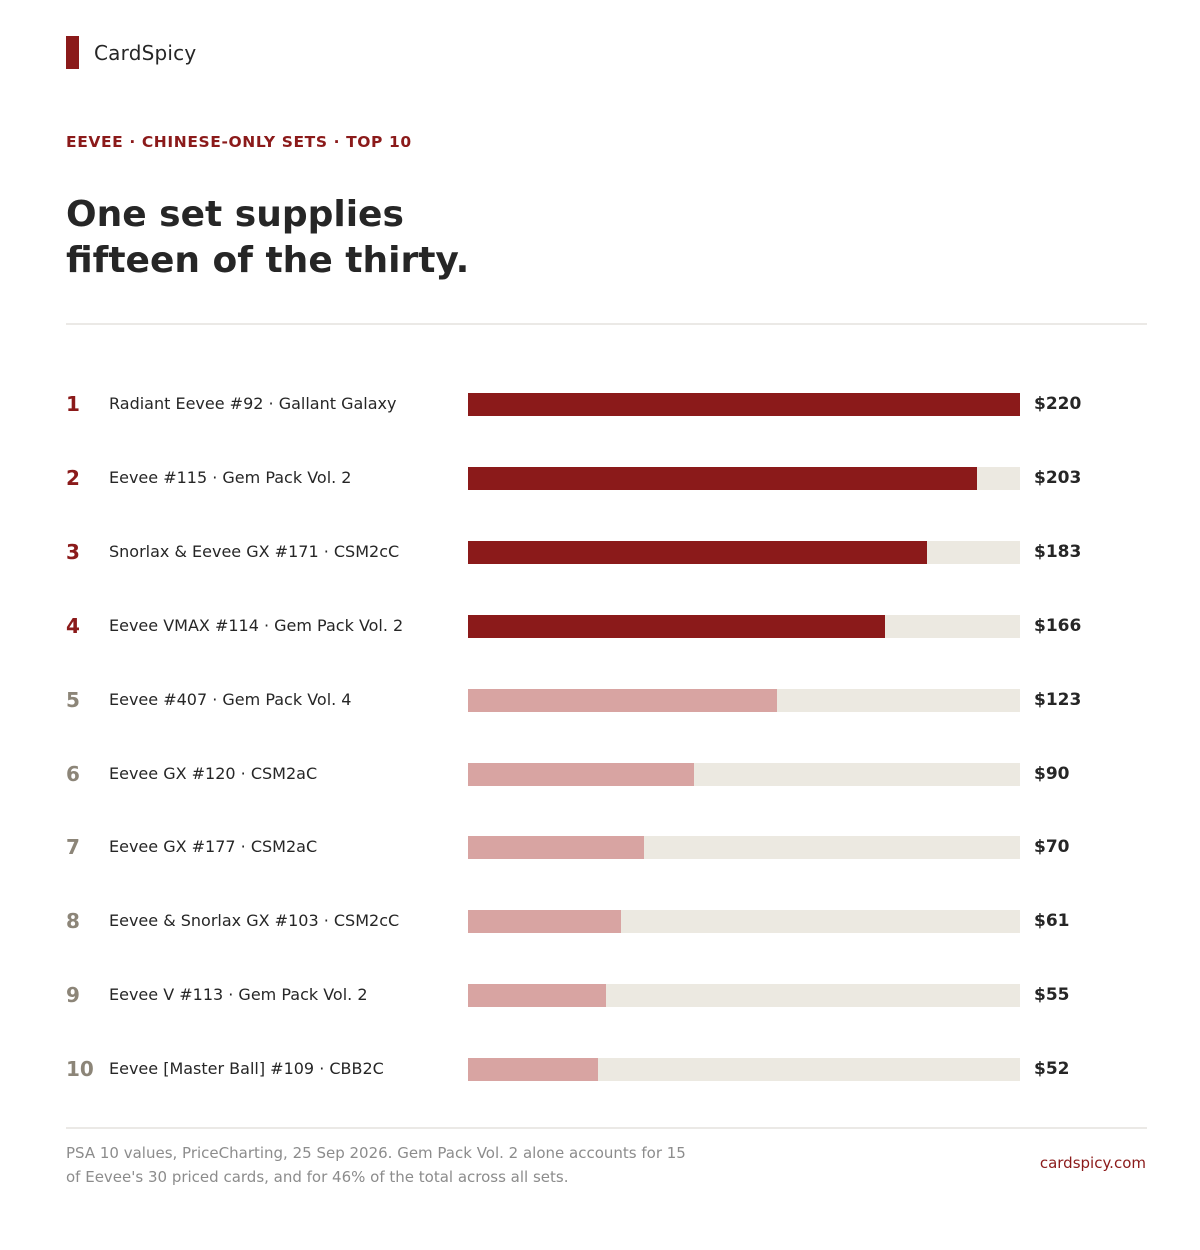  I want to click on chart-row: 9 Eevee V #113 · Gem Pack Vol. 2 $55, so click(600, 995).